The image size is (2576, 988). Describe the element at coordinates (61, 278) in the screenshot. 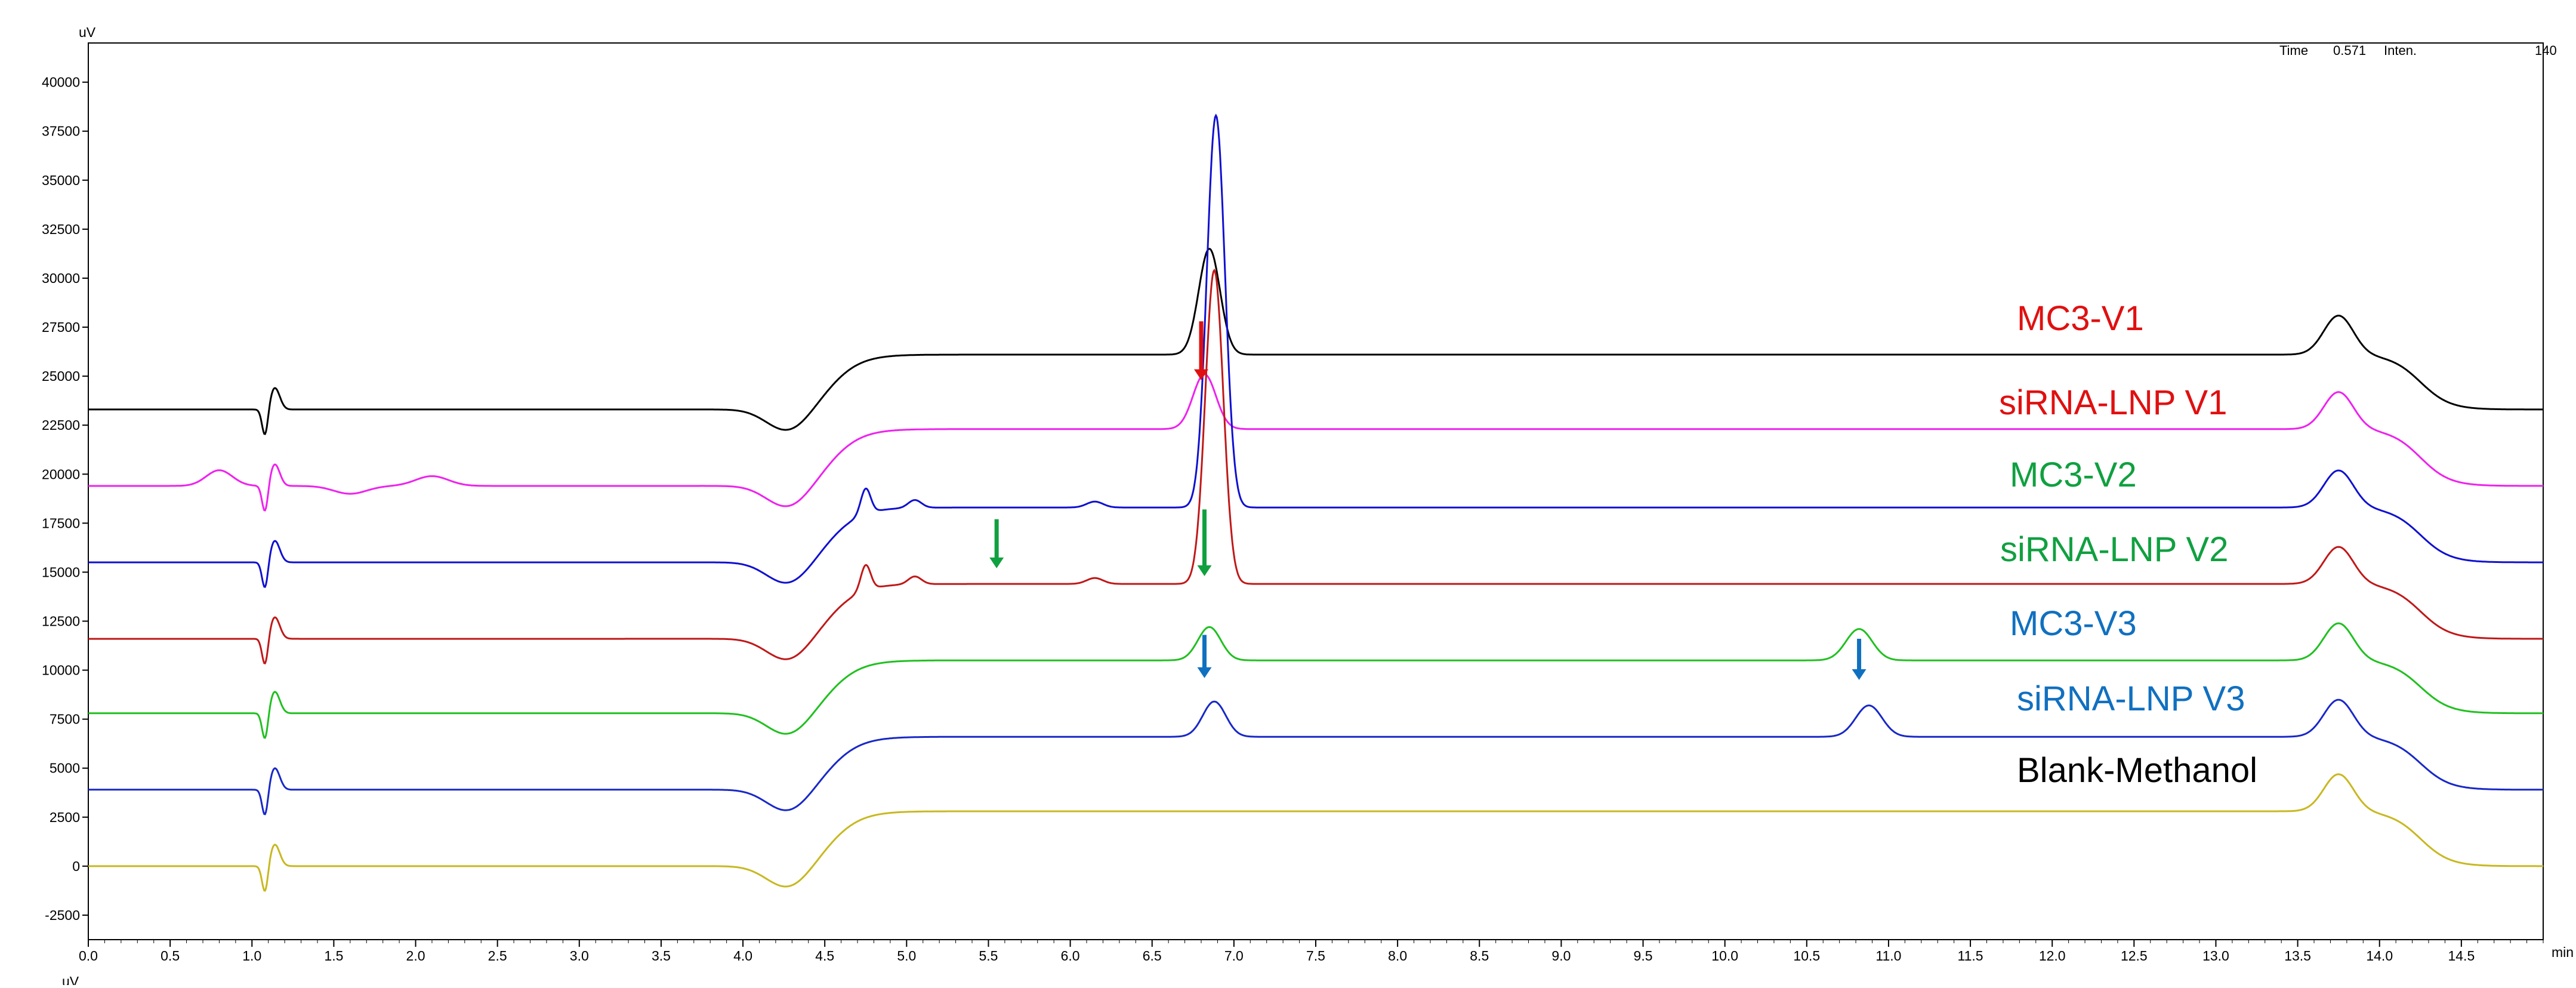

I see `y-tick-label: 30000` at that location.